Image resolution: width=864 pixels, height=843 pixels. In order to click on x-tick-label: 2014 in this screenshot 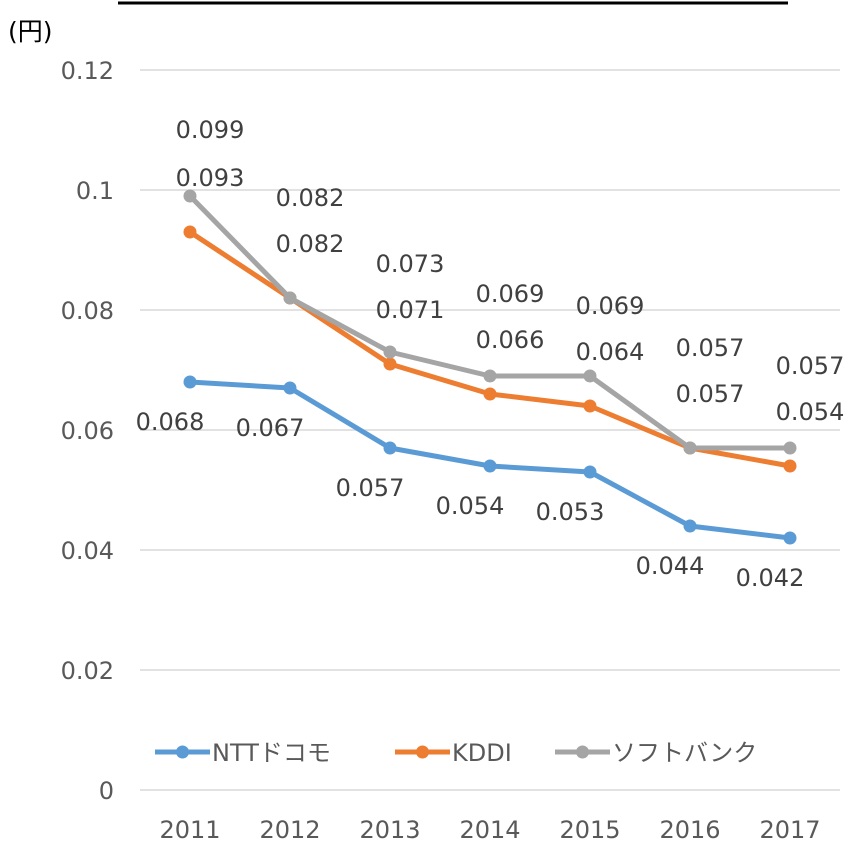, I will do `click(489, 829)`.